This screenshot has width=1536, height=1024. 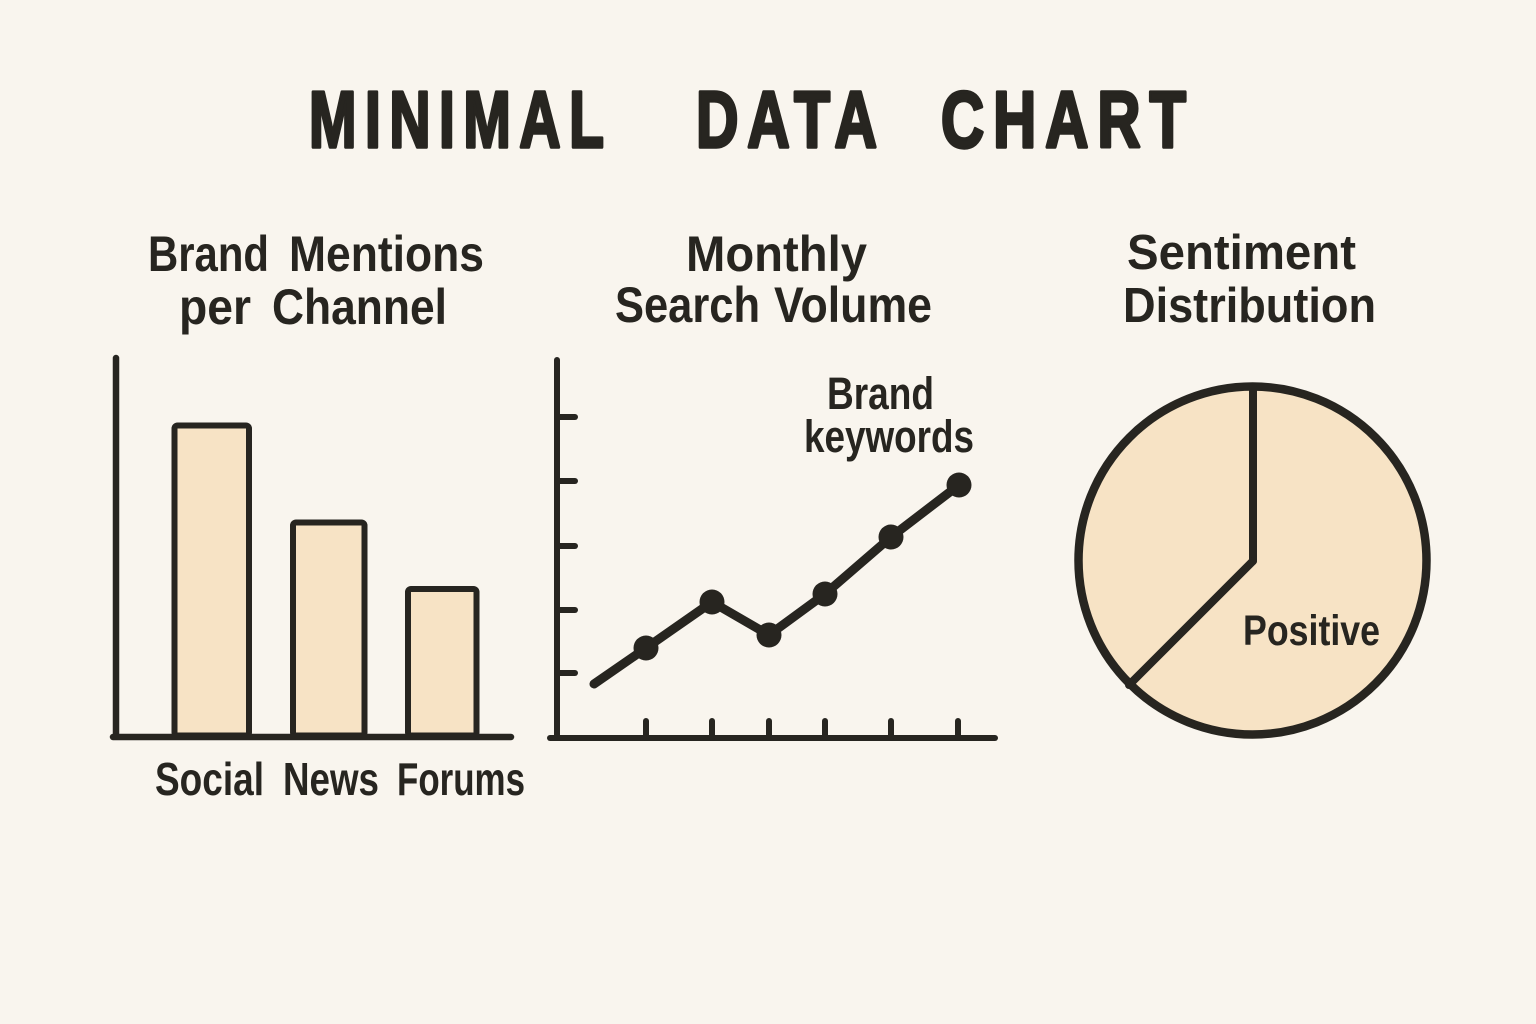 I want to click on svg-text: Search, so click(x=687, y=305).